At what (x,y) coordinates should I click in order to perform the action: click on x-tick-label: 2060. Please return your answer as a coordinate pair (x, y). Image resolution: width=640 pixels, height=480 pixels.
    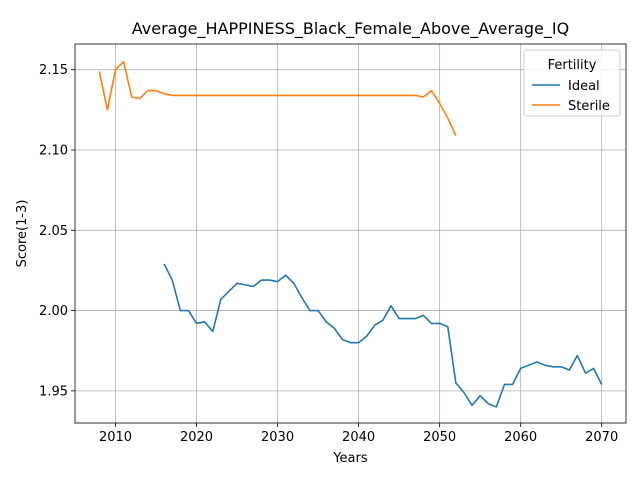
    Looking at the image, I should click on (520, 437).